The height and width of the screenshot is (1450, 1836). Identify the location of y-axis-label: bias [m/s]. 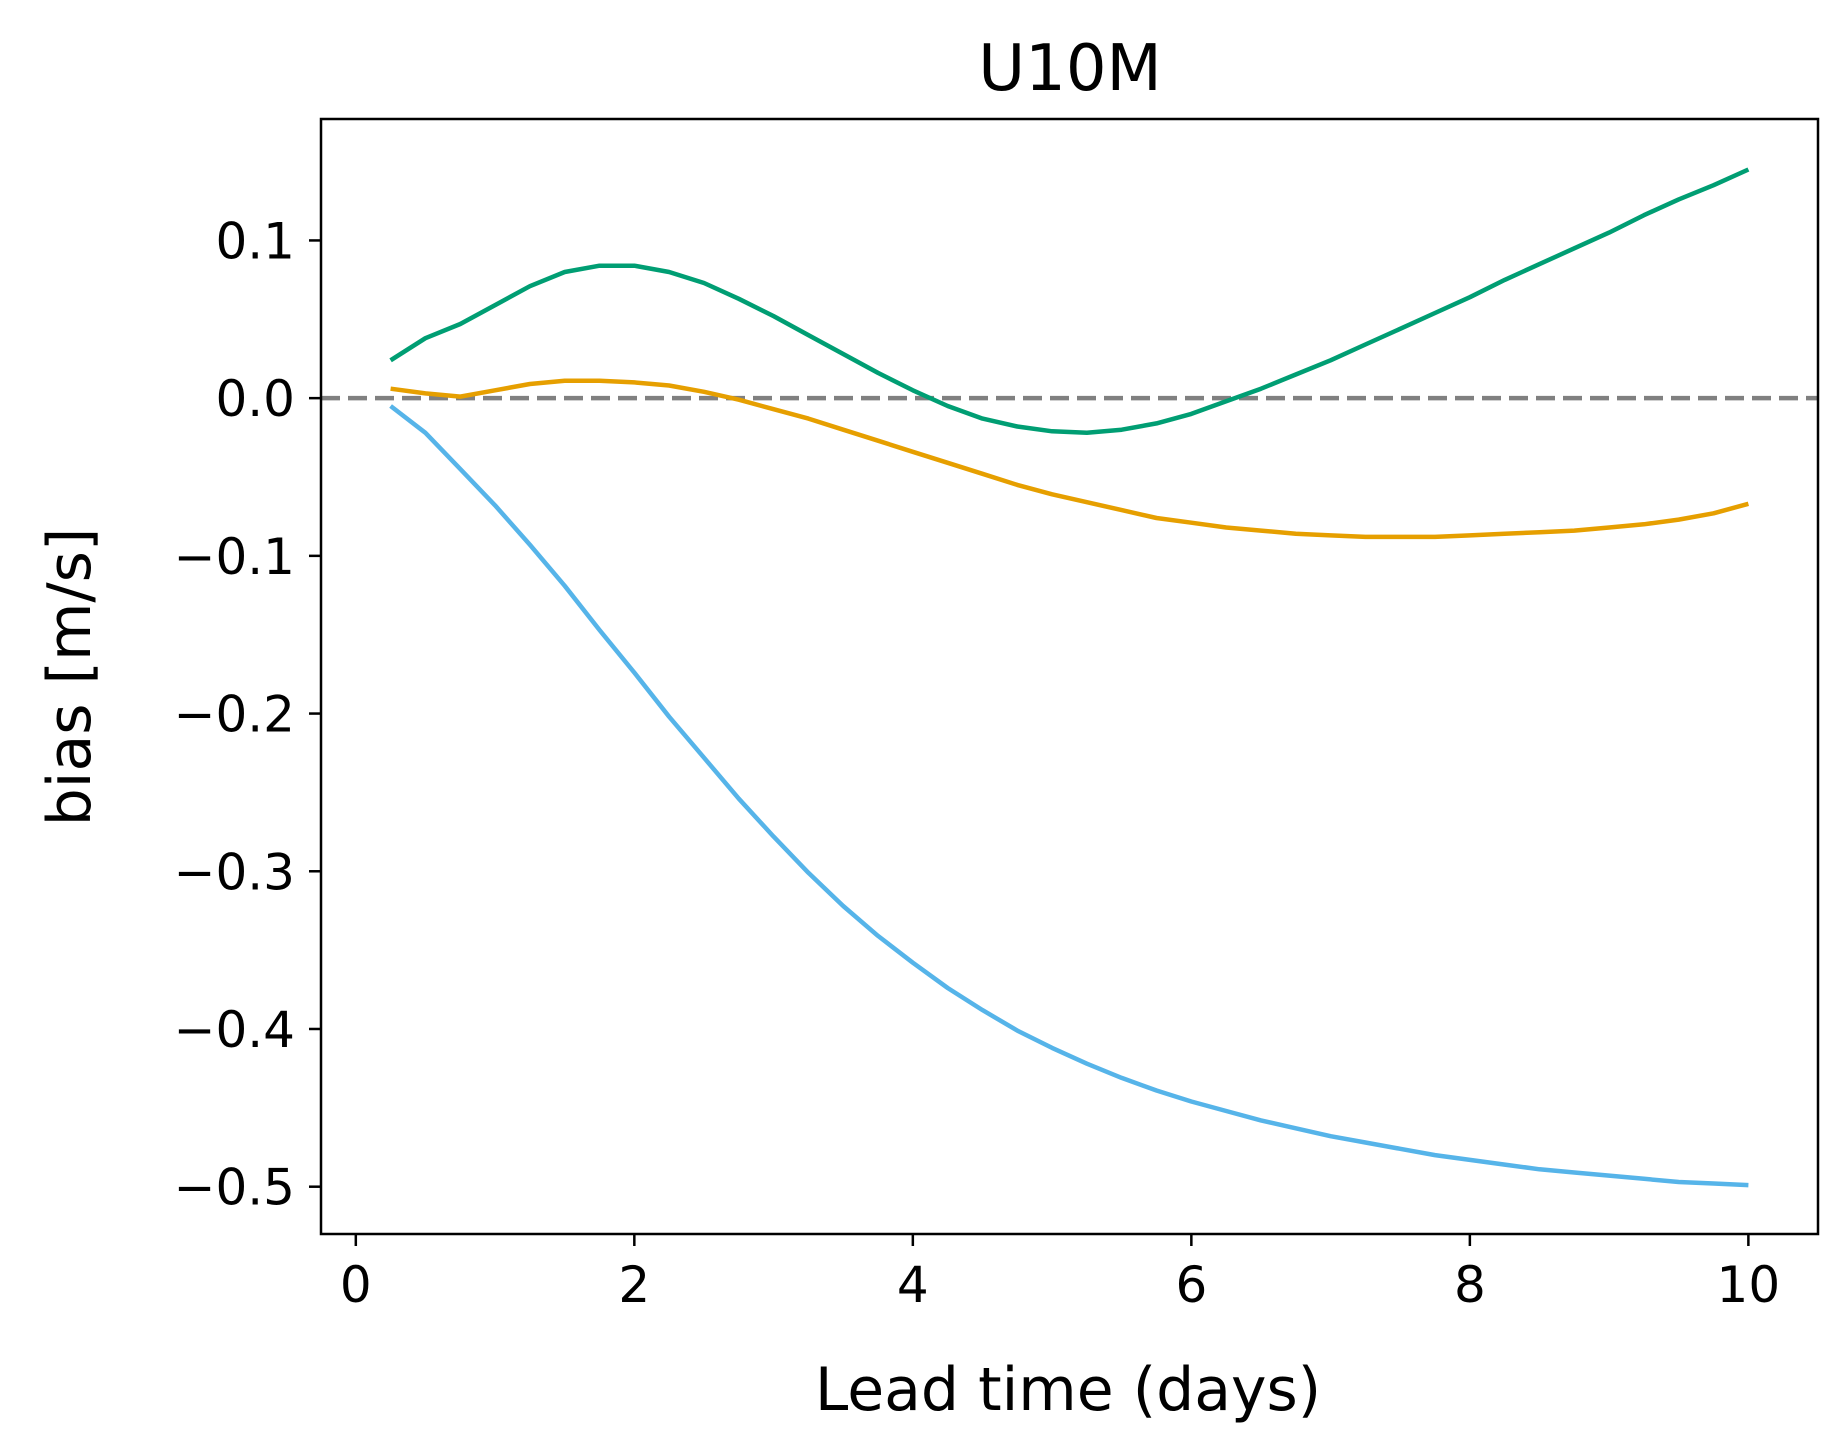
(70, 677).